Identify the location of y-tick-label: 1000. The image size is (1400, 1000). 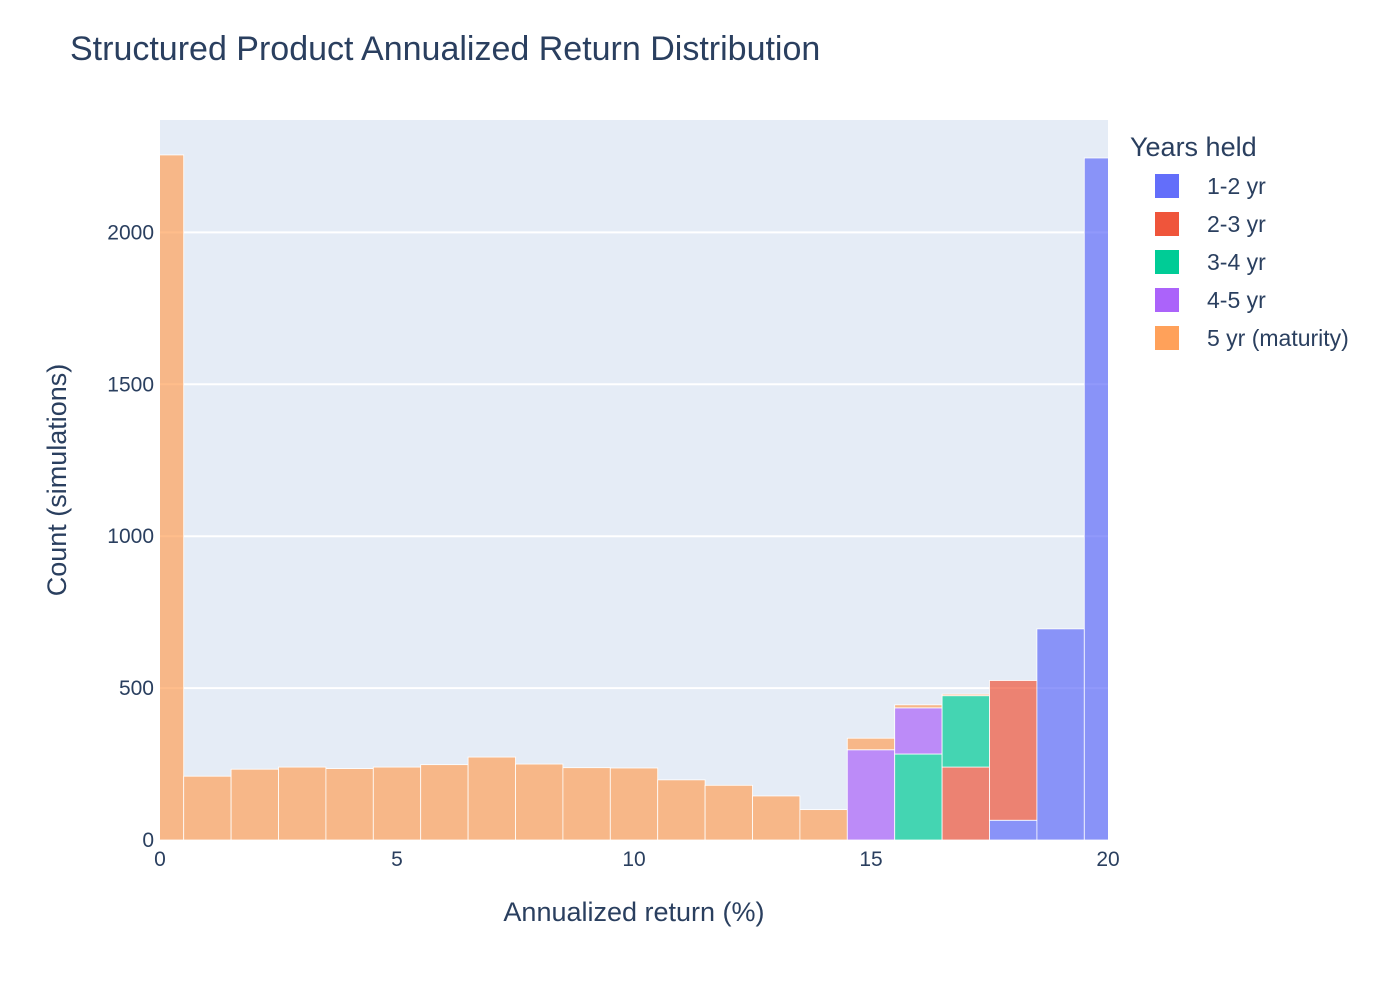
(130, 536).